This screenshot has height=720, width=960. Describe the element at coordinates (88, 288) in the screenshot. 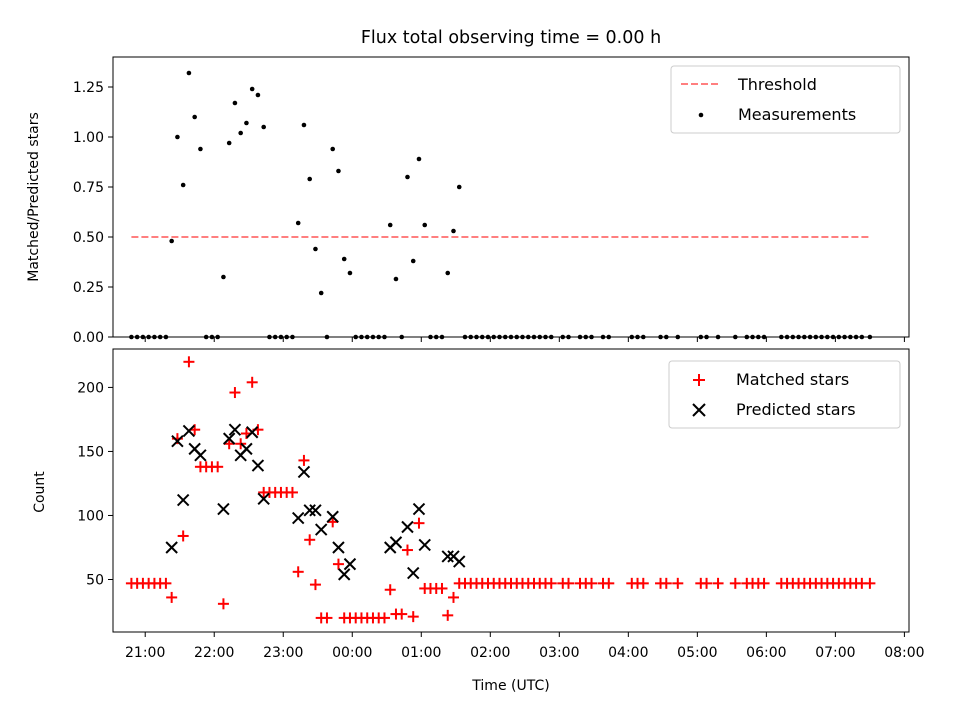

I see `top-y-tick-label: 0.25` at that location.